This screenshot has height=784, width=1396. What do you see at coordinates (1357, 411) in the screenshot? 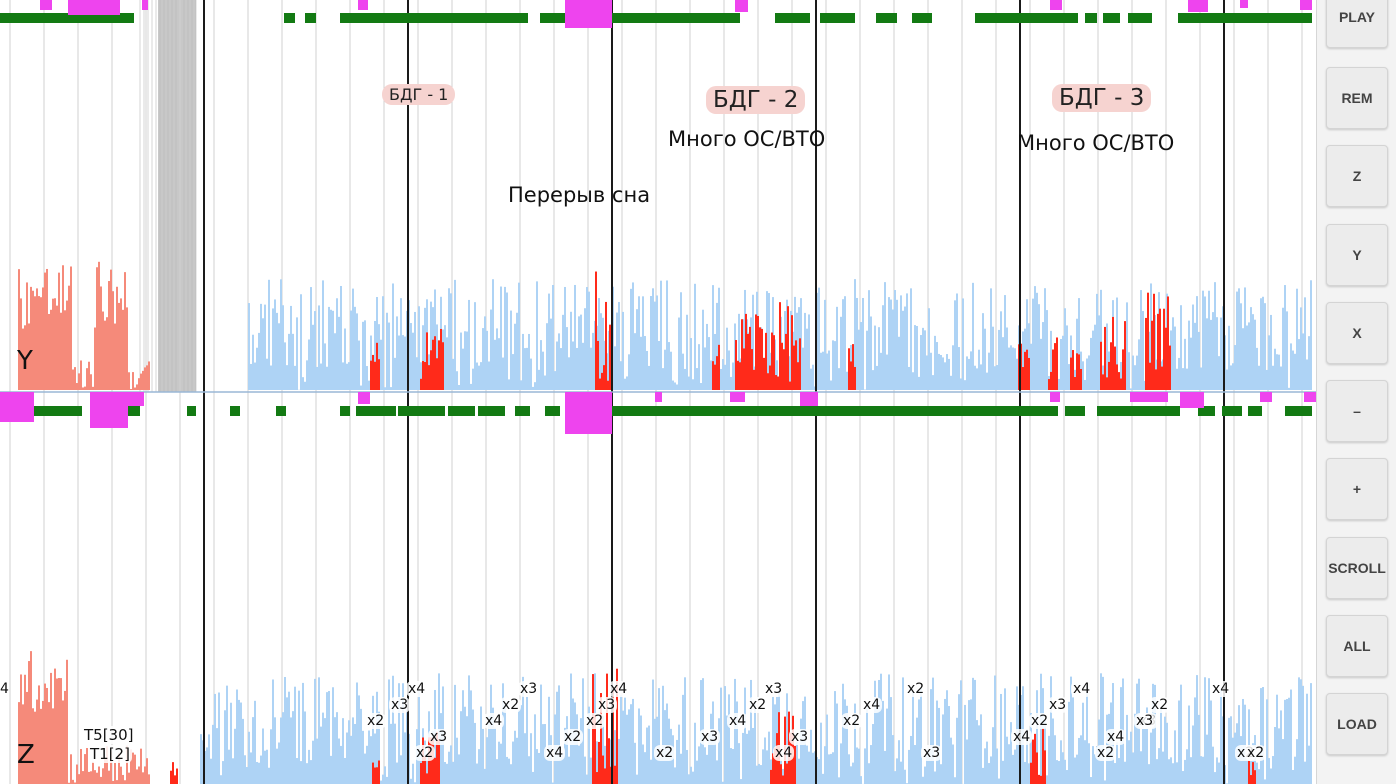
I see `zoom-out-button: –` at bounding box center [1357, 411].